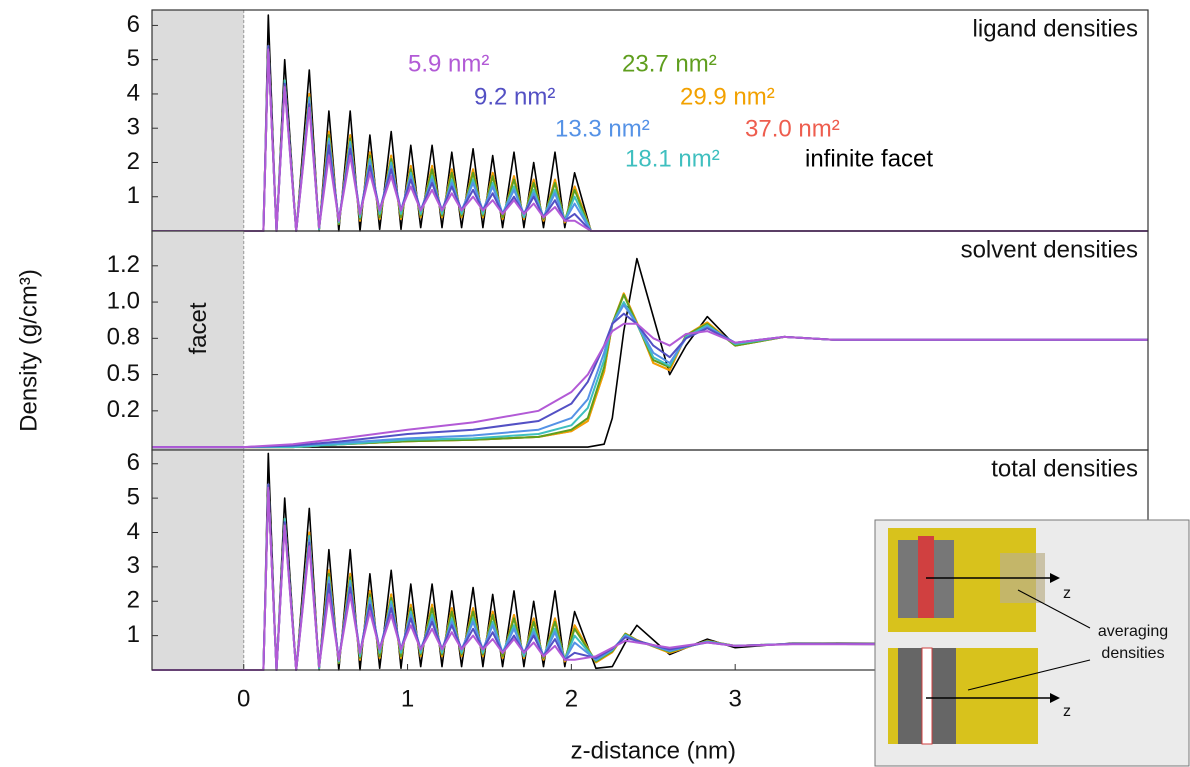 This screenshot has width=1190, height=767. What do you see at coordinates (1055, 28) in the screenshot?
I see `panel-title: ligand densities` at bounding box center [1055, 28].